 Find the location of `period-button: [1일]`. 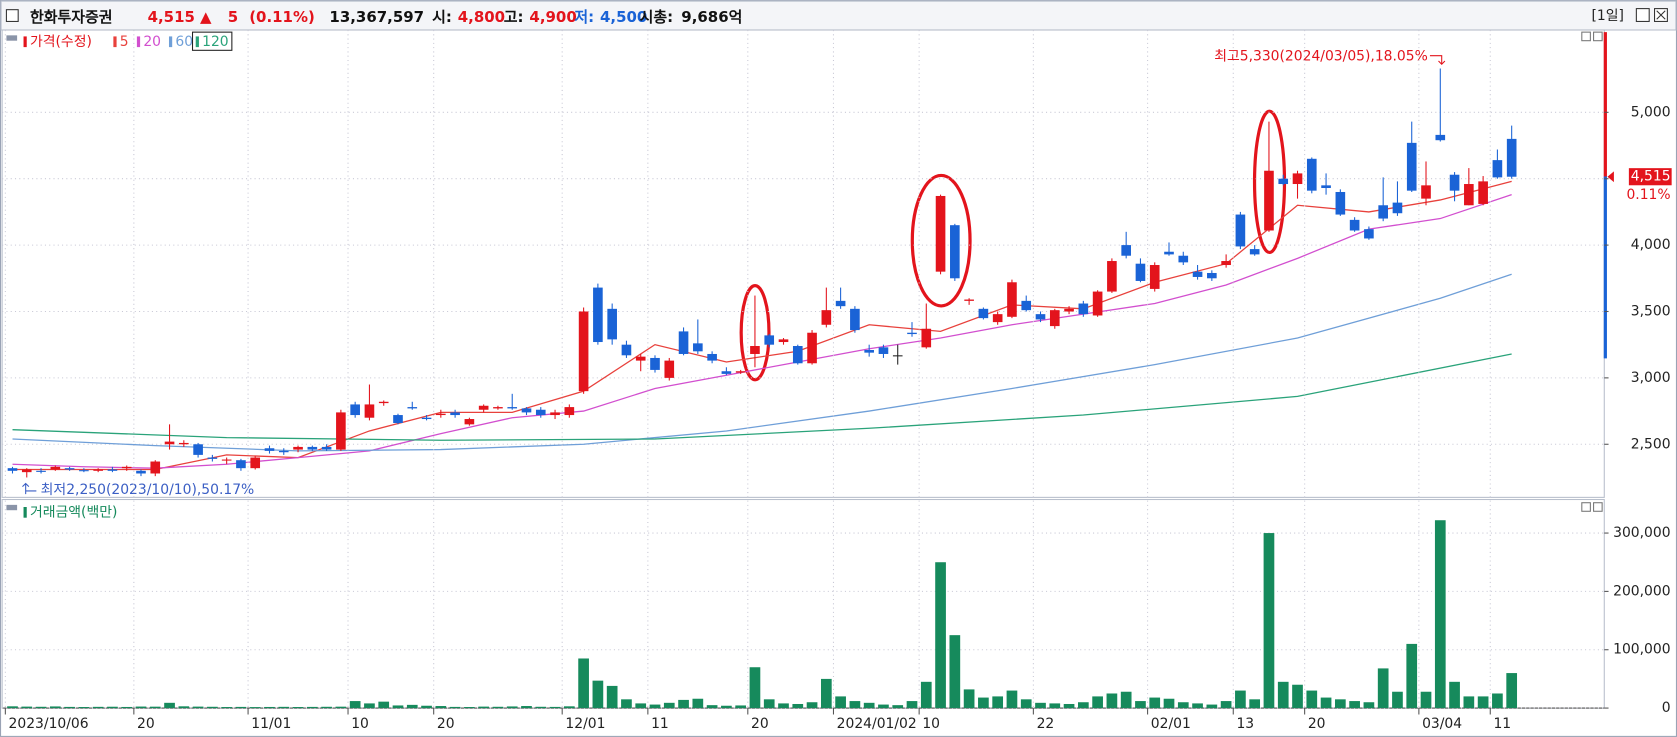

period-button: [1일] is located at coordinates (1607, 16).